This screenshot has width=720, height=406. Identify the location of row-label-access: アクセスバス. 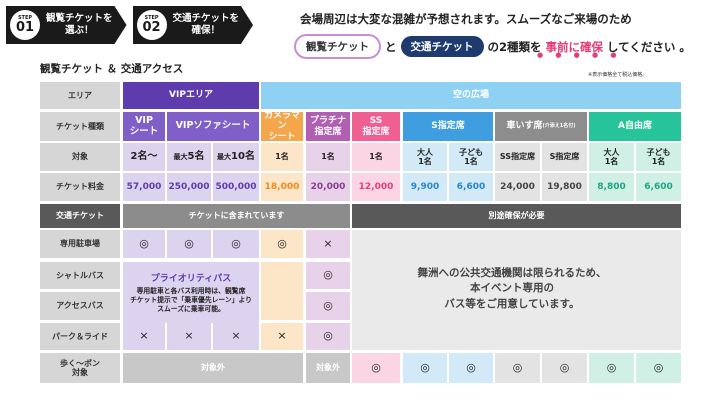
(80, 306).